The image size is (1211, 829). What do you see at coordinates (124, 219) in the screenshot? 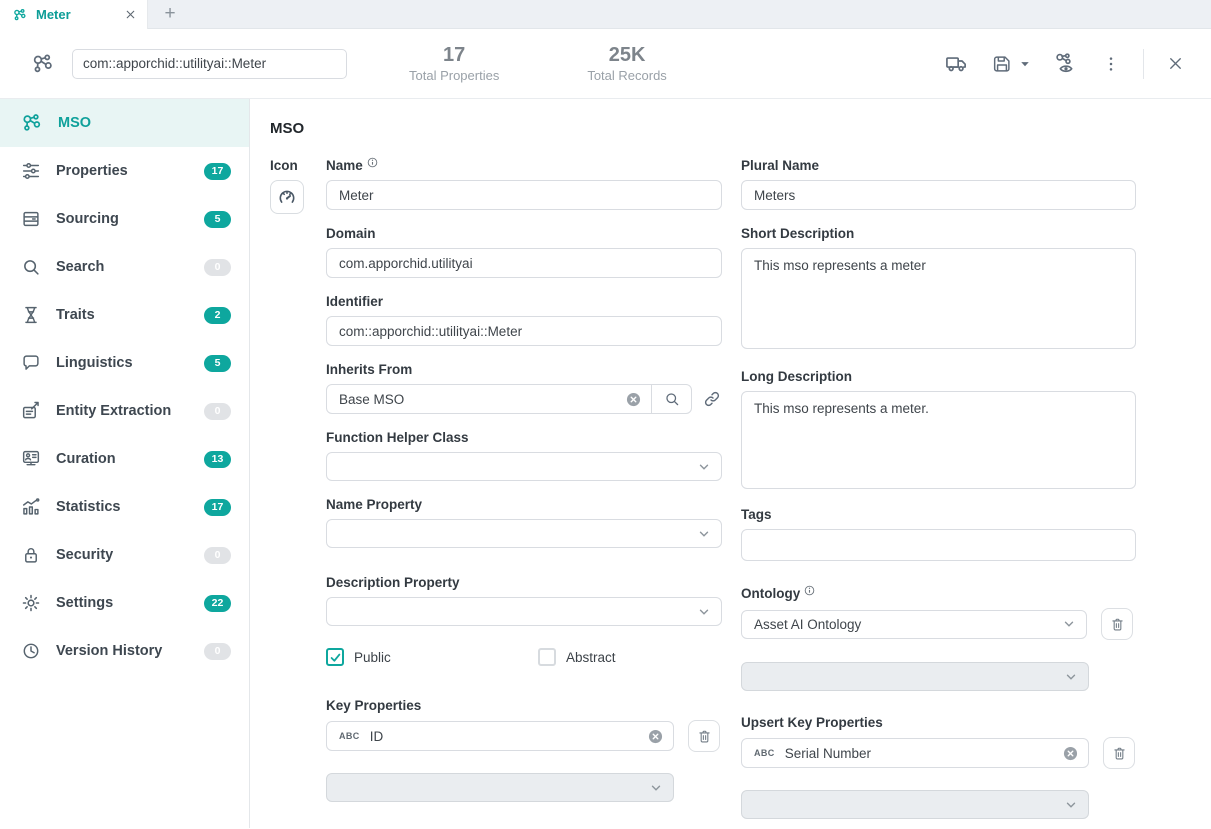
I see `sidebar-item-sourcing: Sourcing 5` at bounding box center [124, 219].